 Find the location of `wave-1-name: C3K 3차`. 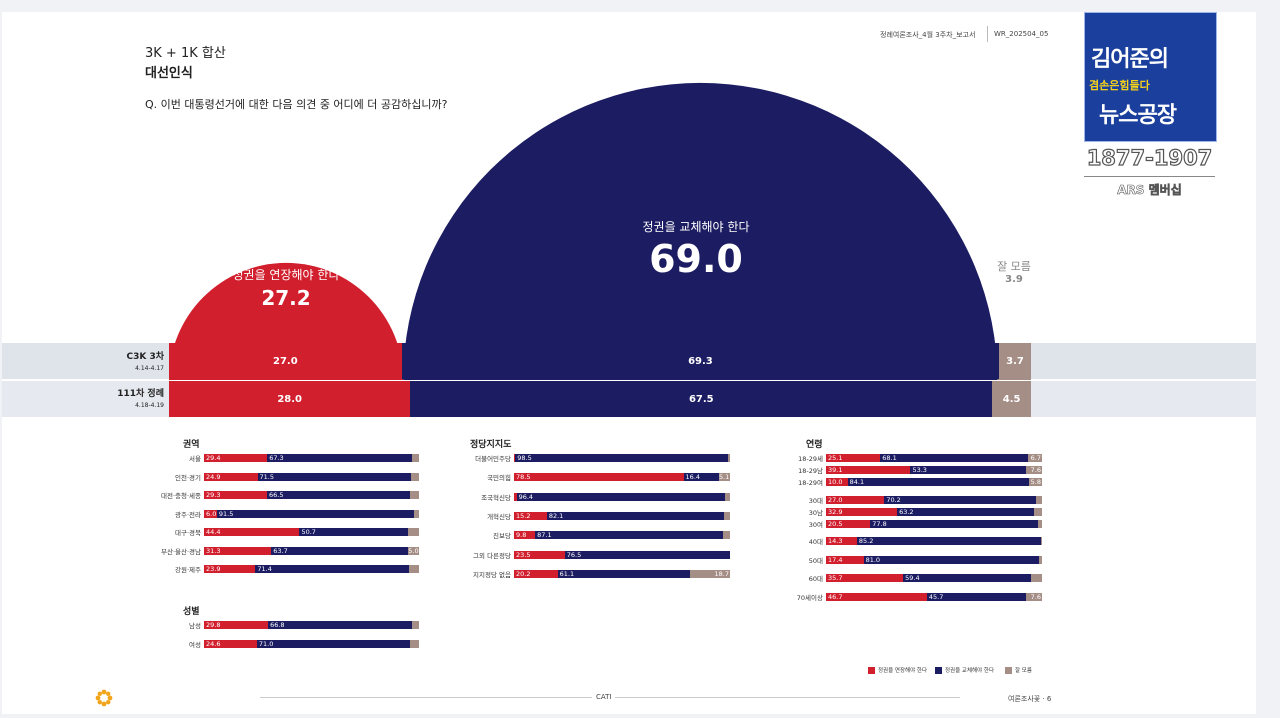

wave-1-name: C3K 3차 is located at coordinates (145, 357).